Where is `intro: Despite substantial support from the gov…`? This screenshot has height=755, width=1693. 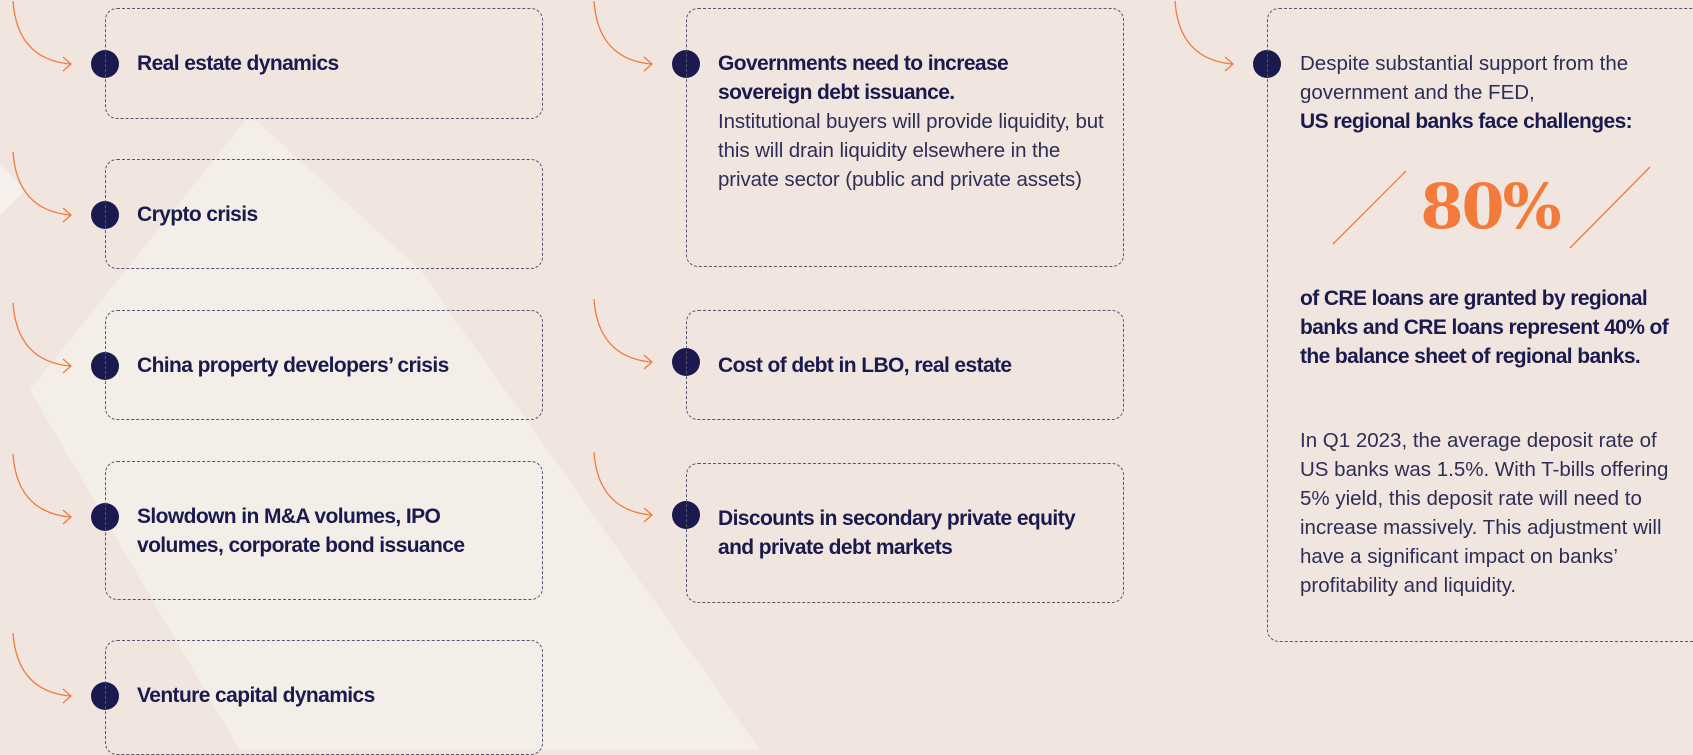
intro: Despite substantial support from the gov… is located at coordinates (1464, 78).